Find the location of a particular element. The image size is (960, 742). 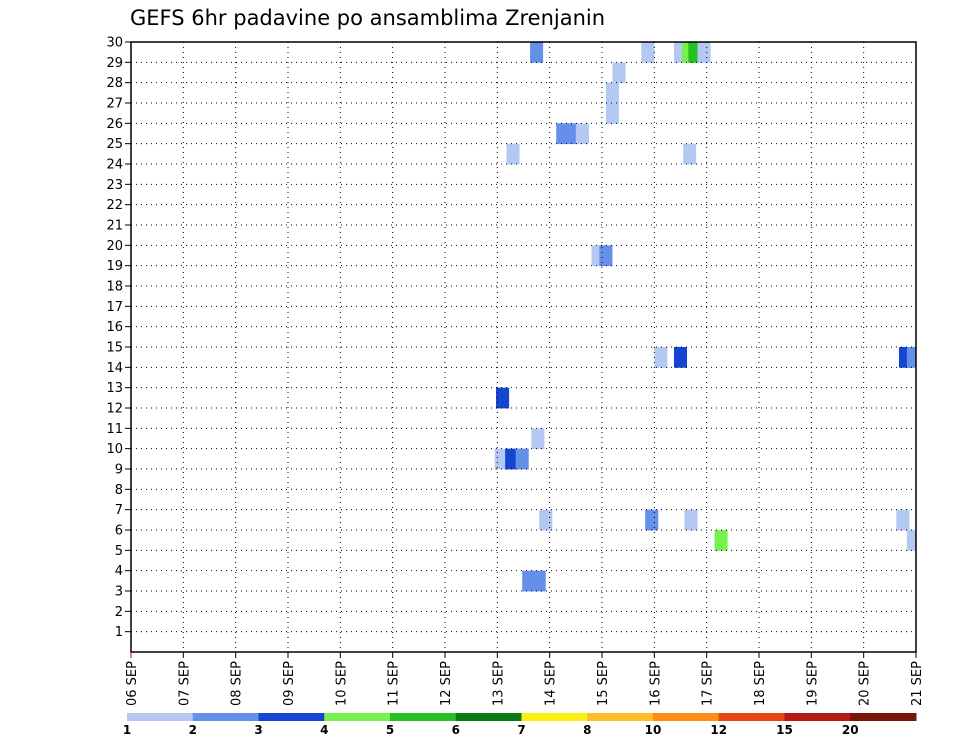

y-tick-label: 9 is located at coordinates (119, 470).